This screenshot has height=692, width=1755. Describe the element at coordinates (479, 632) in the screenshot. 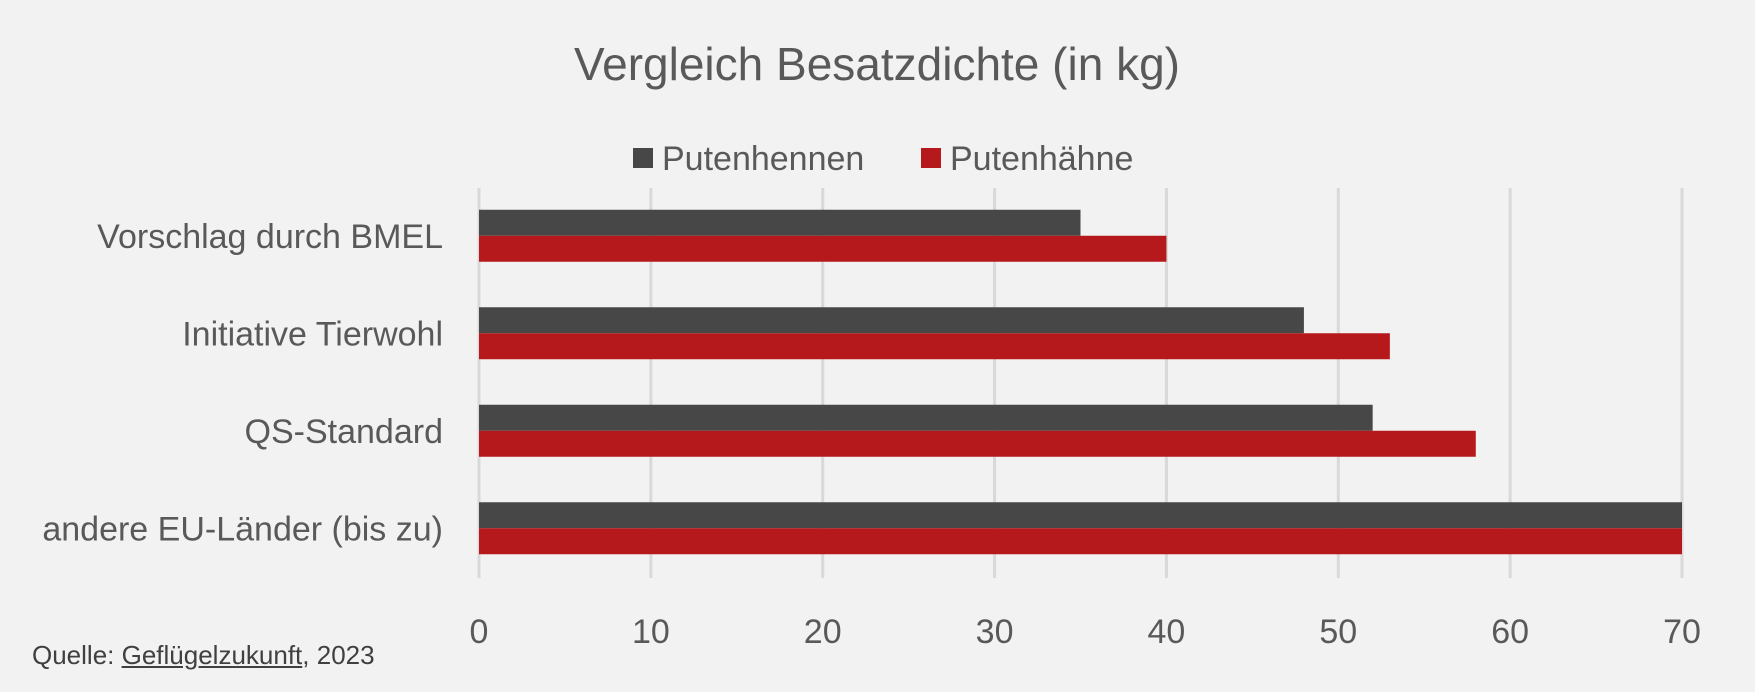

I see `x-tick-label-0: 0` at that location.